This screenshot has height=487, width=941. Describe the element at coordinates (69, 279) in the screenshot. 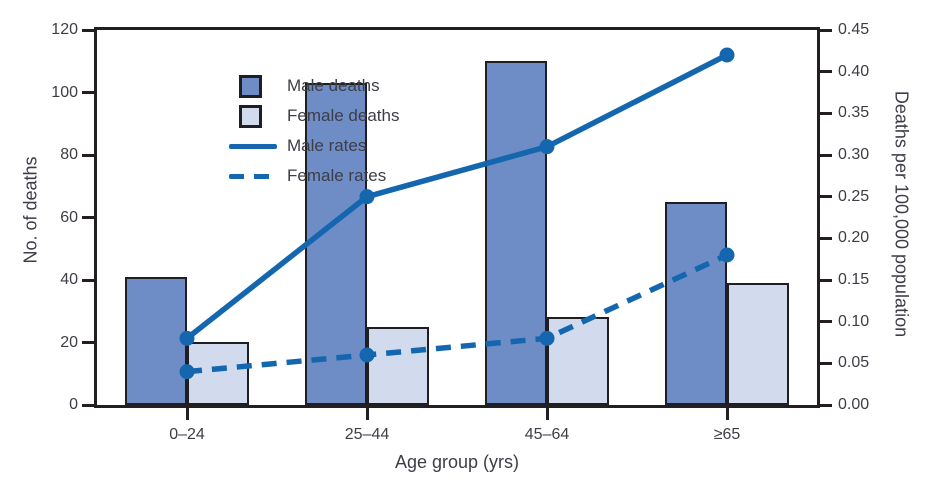

I see `left-axis-tick-label: 40` at that location.